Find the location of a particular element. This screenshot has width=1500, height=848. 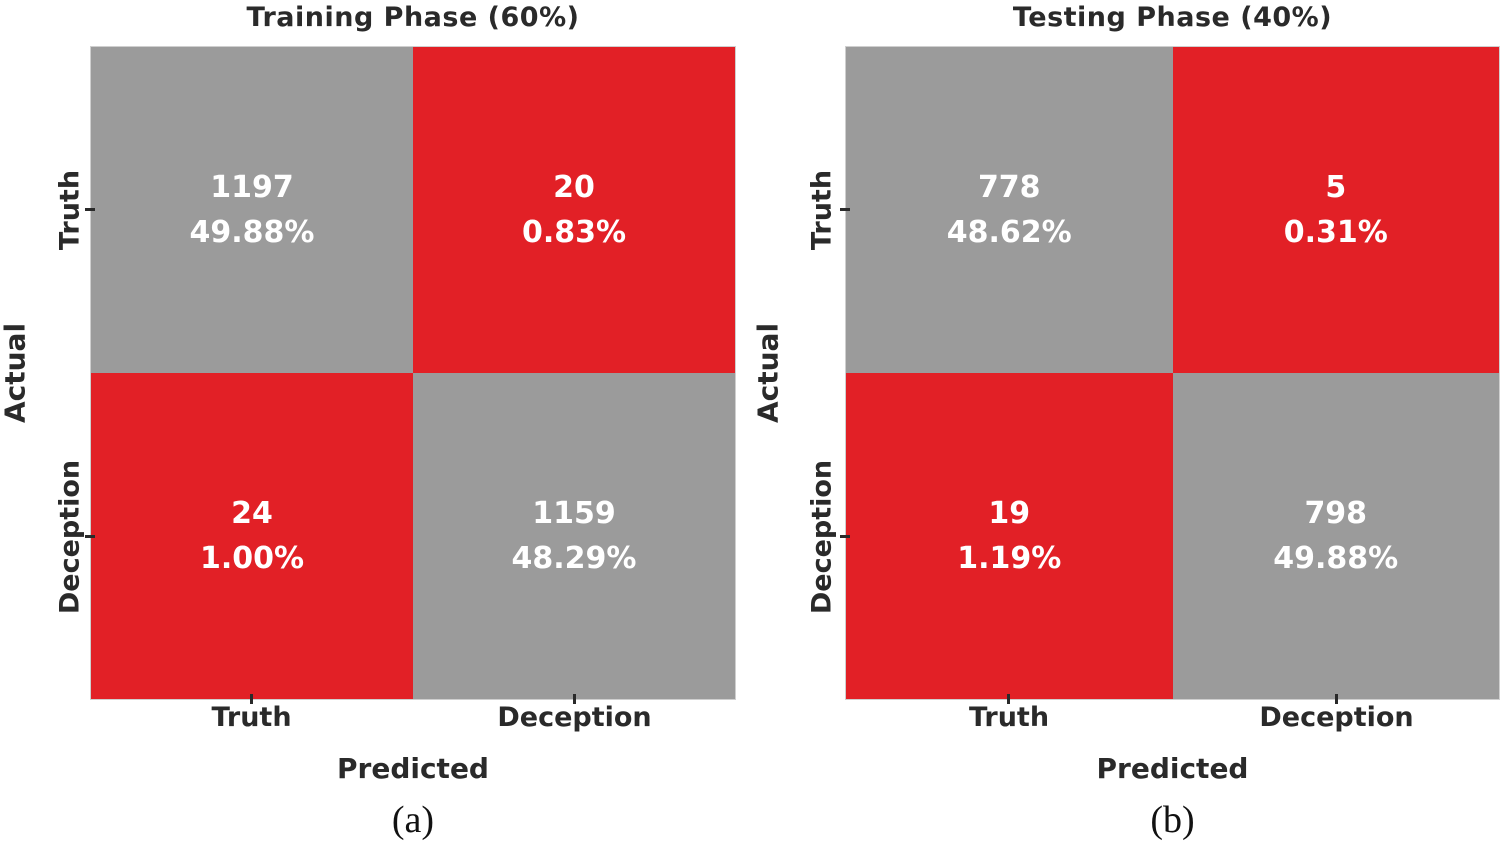

cell-count: 778 is located at coordinates (1009, 187).